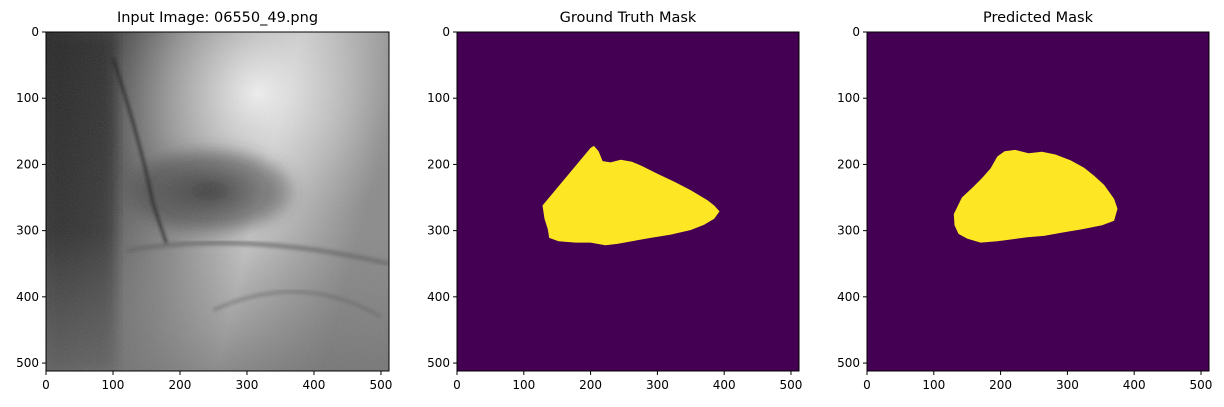 Image resolution: width=1224 pixels, height=407 pixels. Describe the element at coordinates (631, 195) in the screenshot. I see `ground-truth-mask-region` at that location.